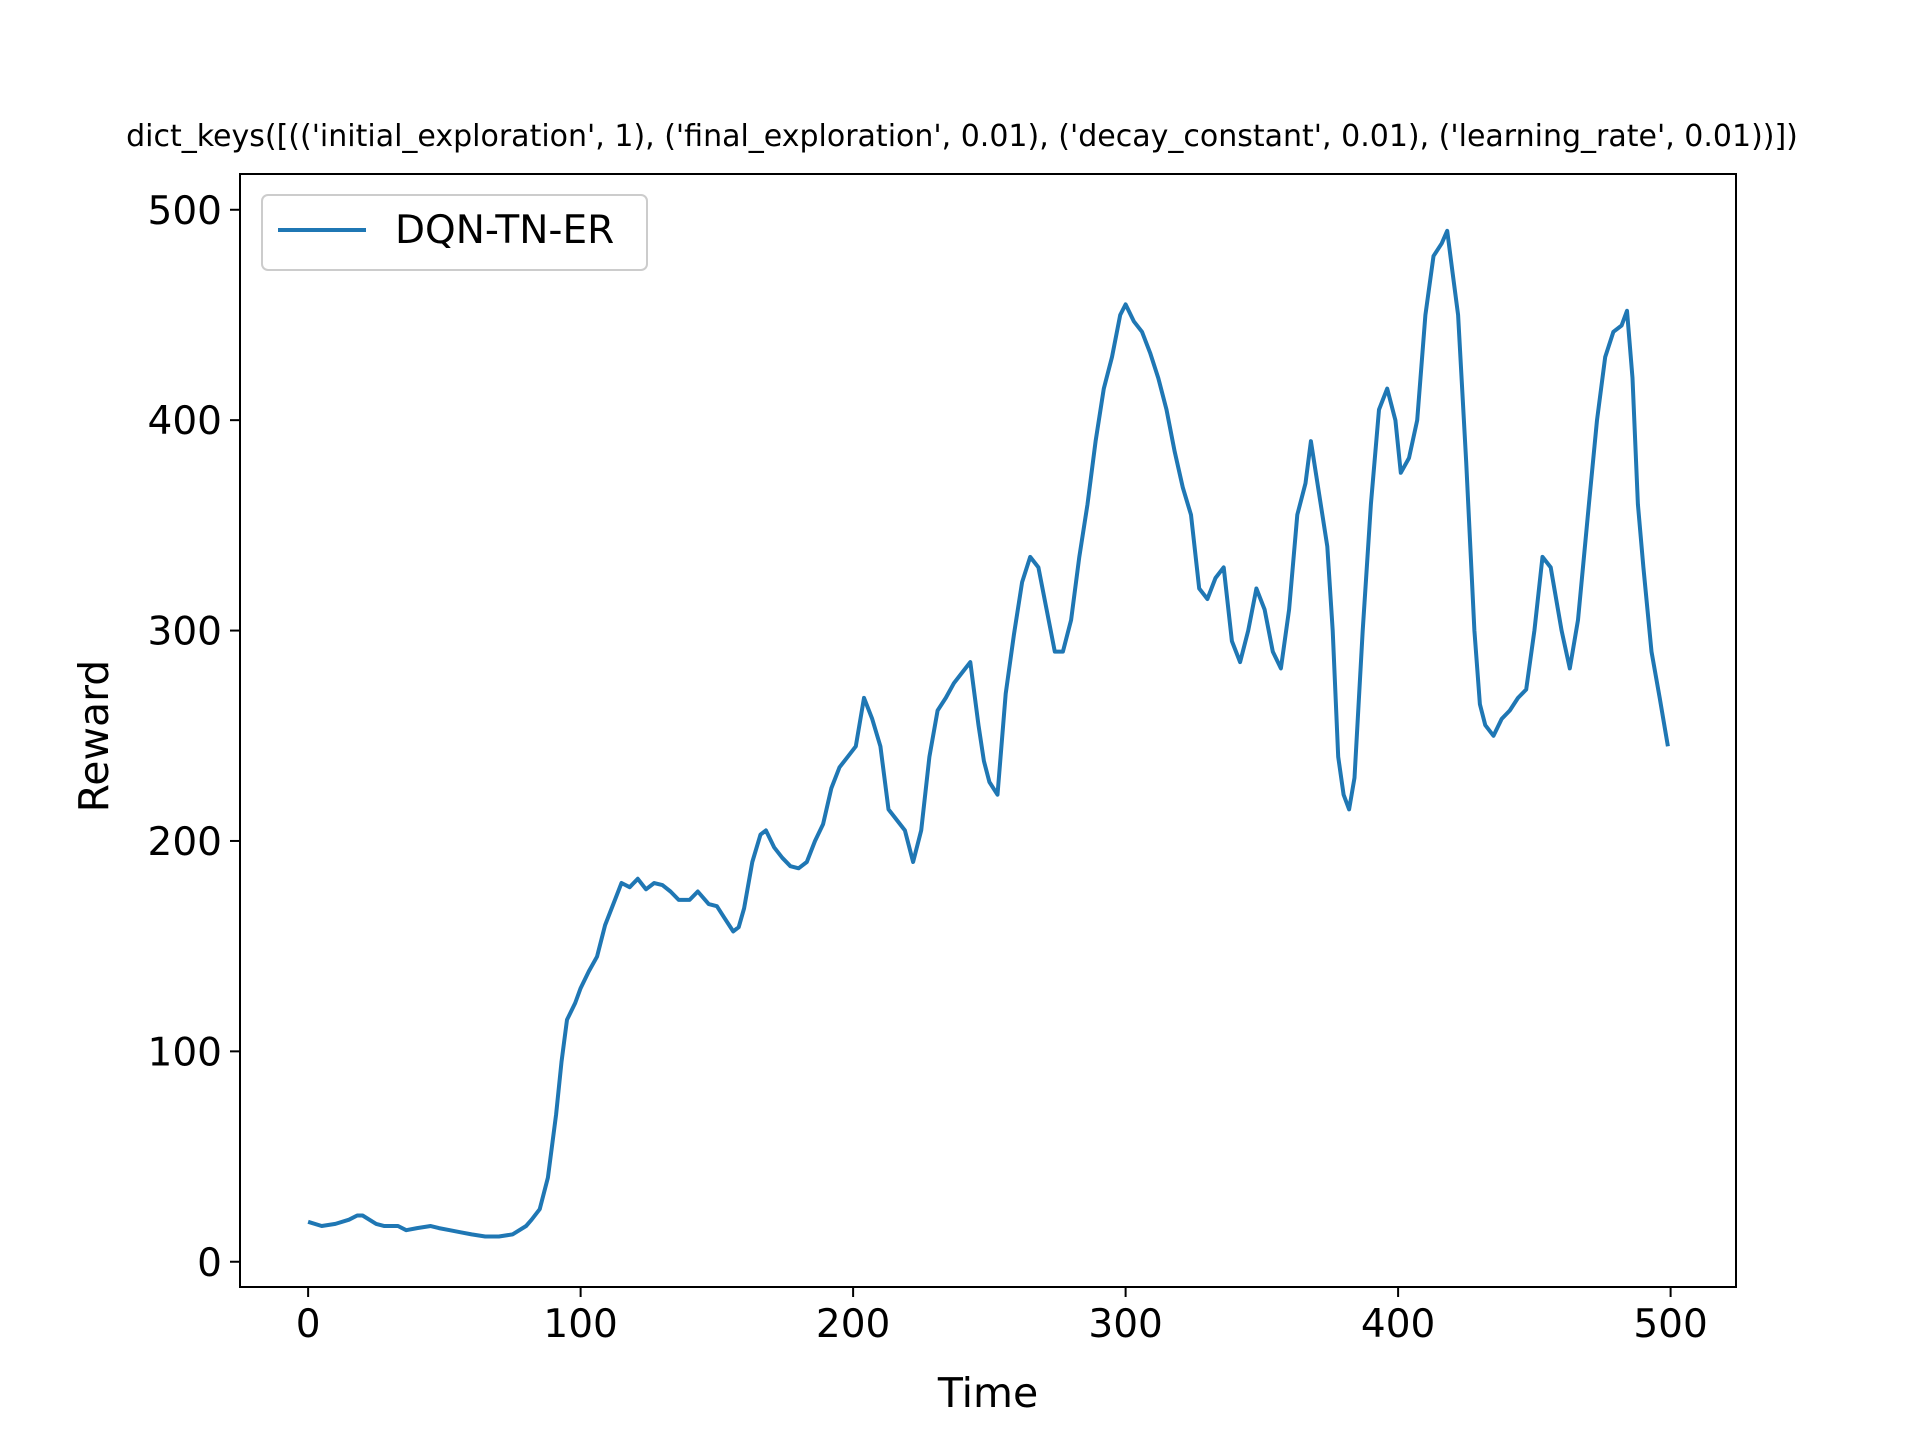  Describe the element at coordinates (185, 421) in the screenshot. I see `y-tick-label: 400` at that location.